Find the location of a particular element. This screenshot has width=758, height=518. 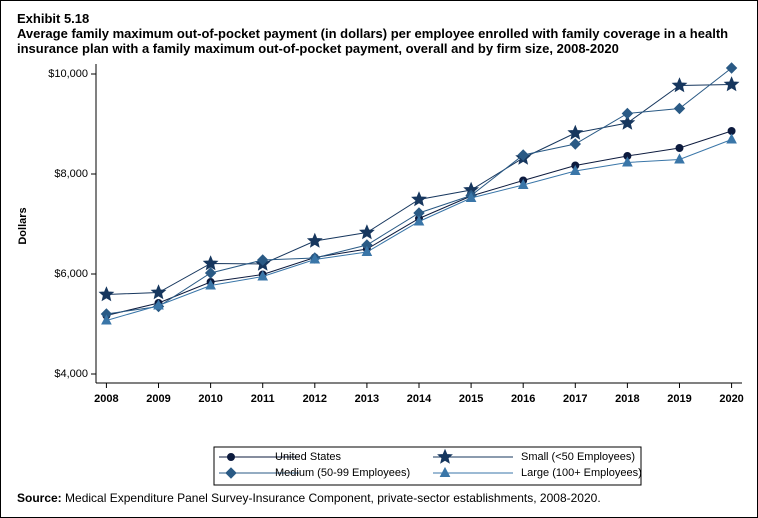

legend-label: Small (<50 Employees) is located at coordinates (578, 457).